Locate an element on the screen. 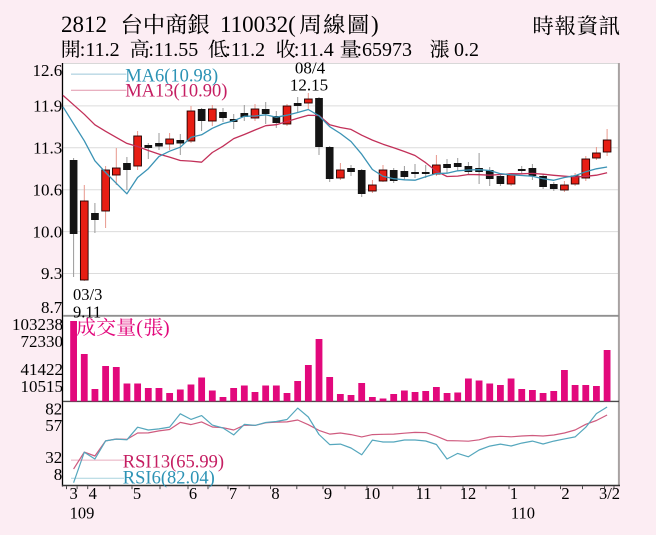 The image size is (656, 535). svg-text: 103238 is located at coordinates (37, 324).